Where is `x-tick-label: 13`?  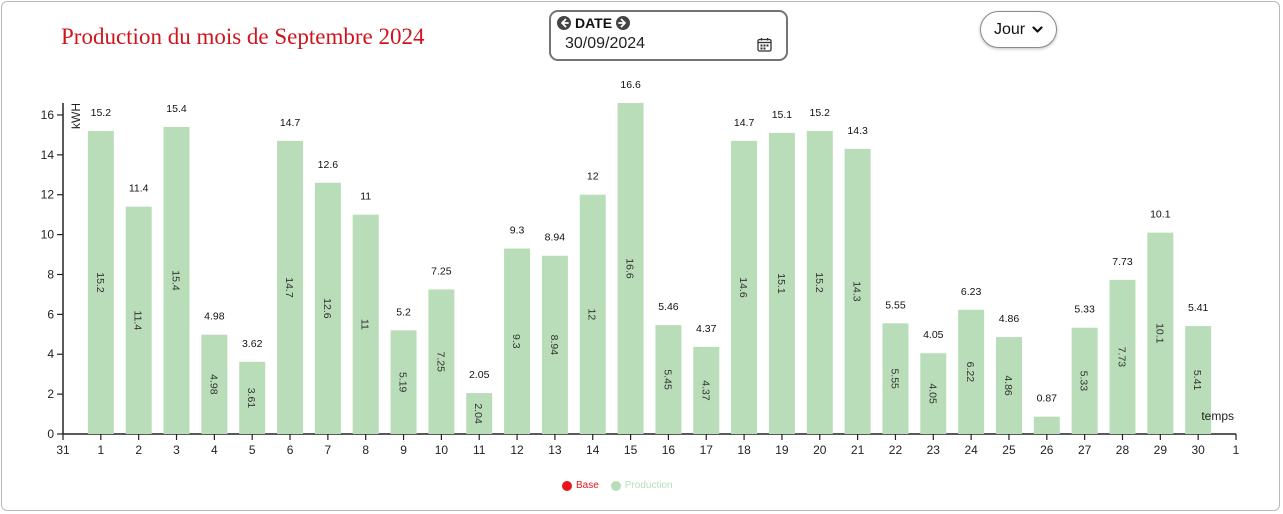
x-tick-label: 13 is located at coordinates (555, 450).